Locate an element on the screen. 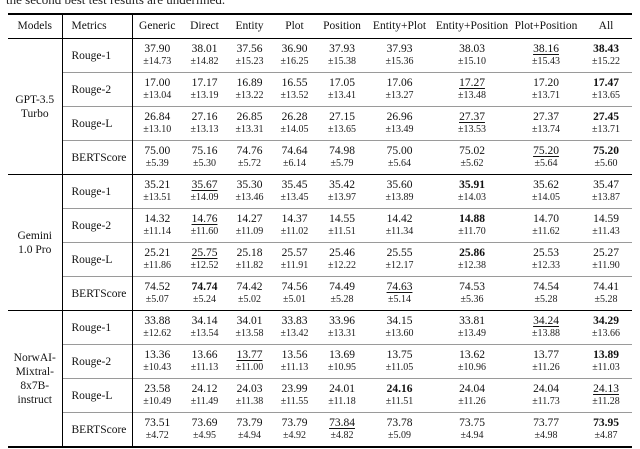 Image resolution: width=640 pixels, height=449 pixels. score-std: ±11.13 is located at coordinates (294, 367).